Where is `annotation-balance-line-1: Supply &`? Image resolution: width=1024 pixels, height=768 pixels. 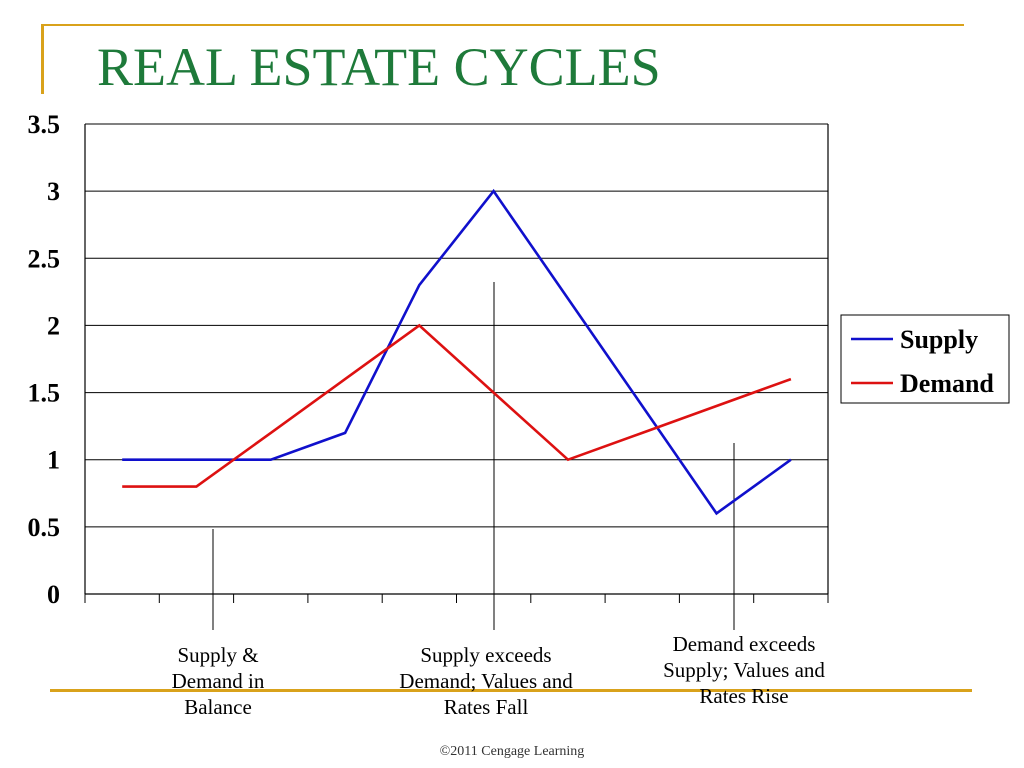 annotation-balance-line-1: Supply & is located at coordinates (218, 655).